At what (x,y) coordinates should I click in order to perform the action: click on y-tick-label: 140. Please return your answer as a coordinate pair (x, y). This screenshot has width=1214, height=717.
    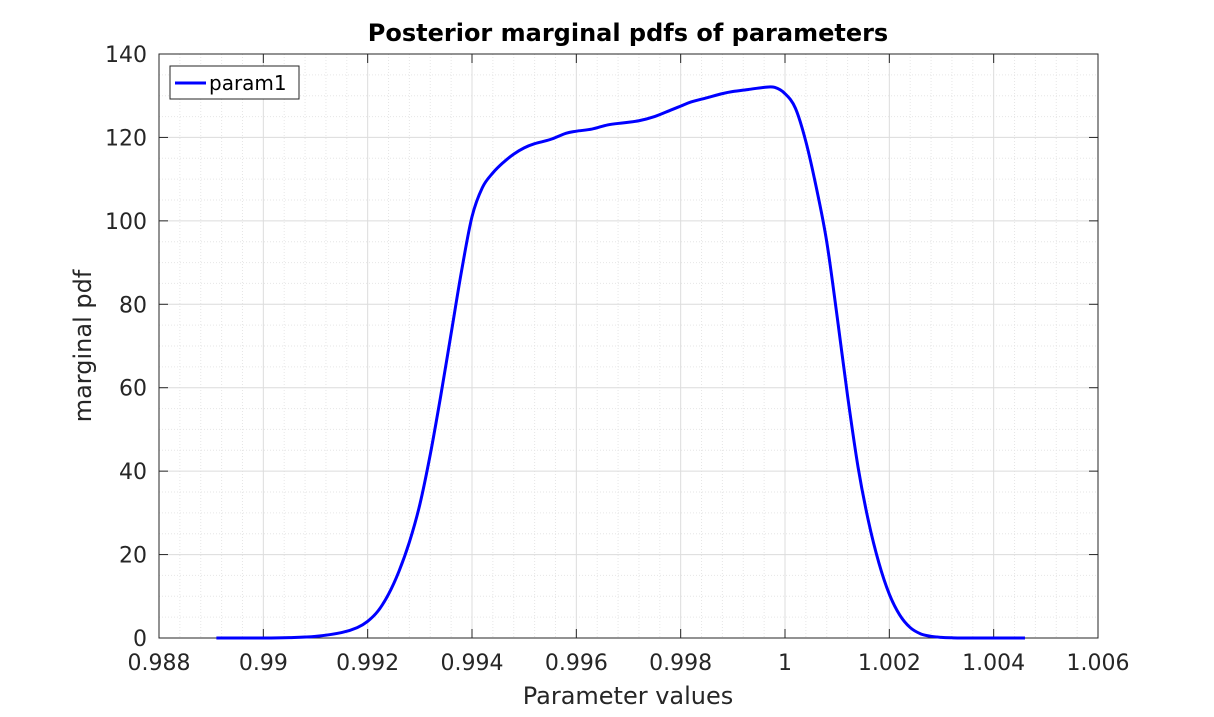
    Looking at the image, I should click on (126, 55).